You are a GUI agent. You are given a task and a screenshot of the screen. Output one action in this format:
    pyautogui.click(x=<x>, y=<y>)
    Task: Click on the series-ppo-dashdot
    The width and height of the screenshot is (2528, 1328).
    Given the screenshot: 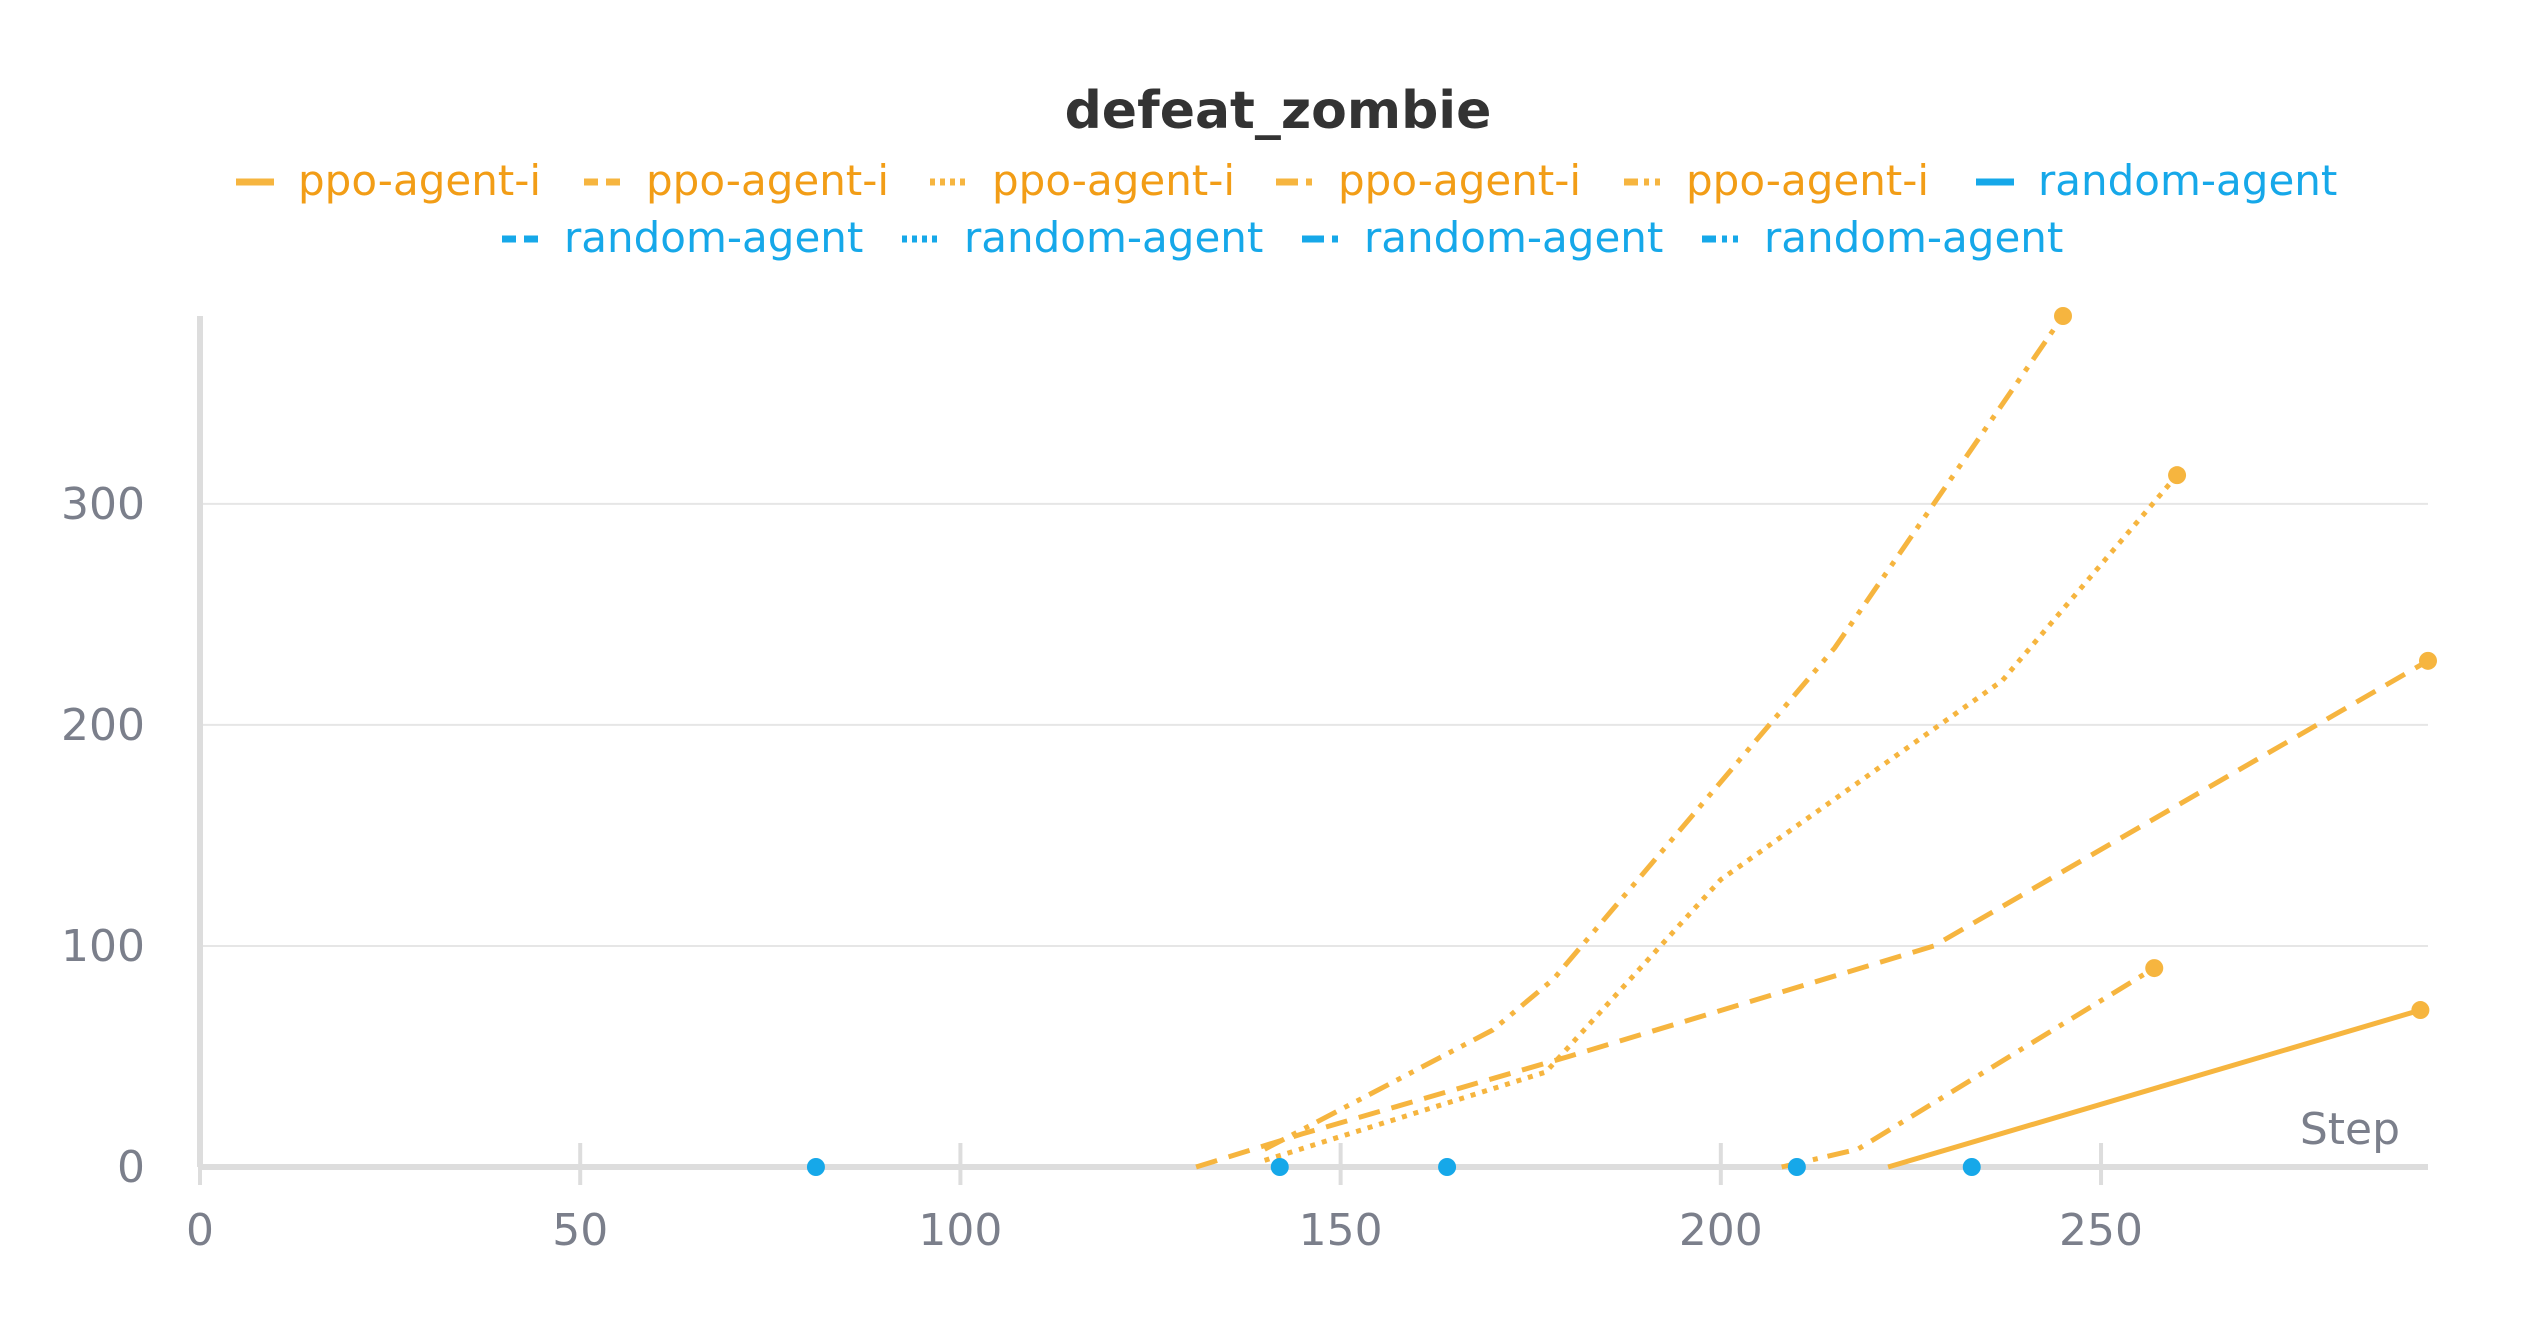 What is the action you would take?
    pyautogui.click(x=1972, y=1064)
    